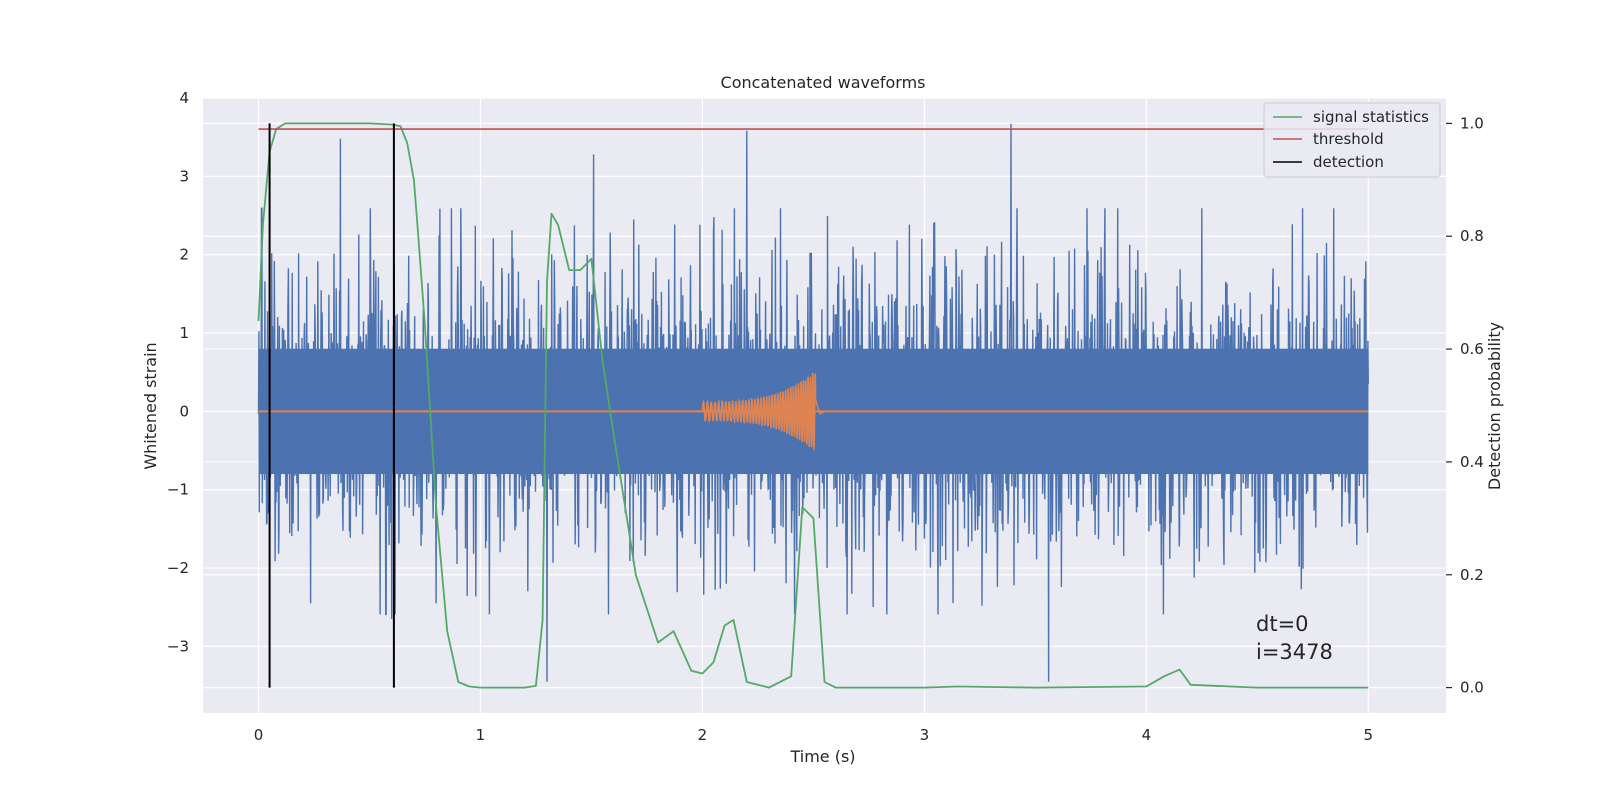 This screenshot has width=1600, height=804. Describe the element at coordinates (184, 333) in the screenshot. I see `y-left-tick-label: 1` at that location.